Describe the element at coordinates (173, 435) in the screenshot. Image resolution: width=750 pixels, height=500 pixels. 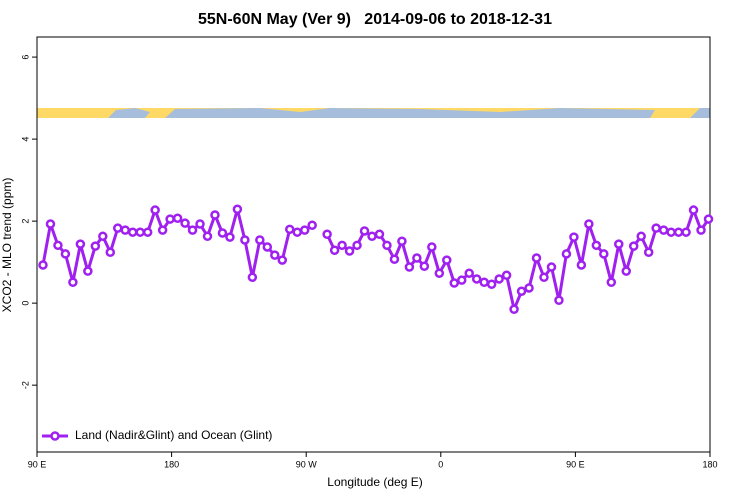
I see `legend-label: Land (Nadir&Glint) and Ocean (Glint)` at that location.